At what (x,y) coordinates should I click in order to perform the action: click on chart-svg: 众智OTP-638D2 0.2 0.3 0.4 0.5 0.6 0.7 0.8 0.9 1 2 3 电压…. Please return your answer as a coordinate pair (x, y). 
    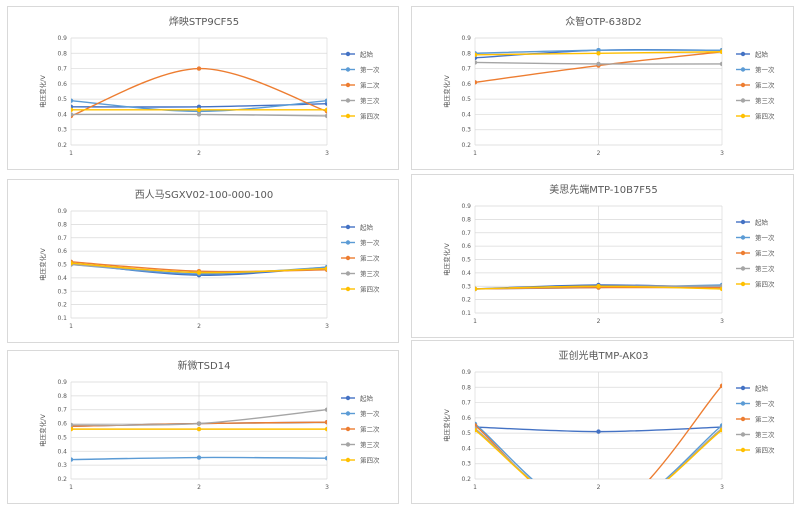
    Looking at the image, I should click on (608, 86).